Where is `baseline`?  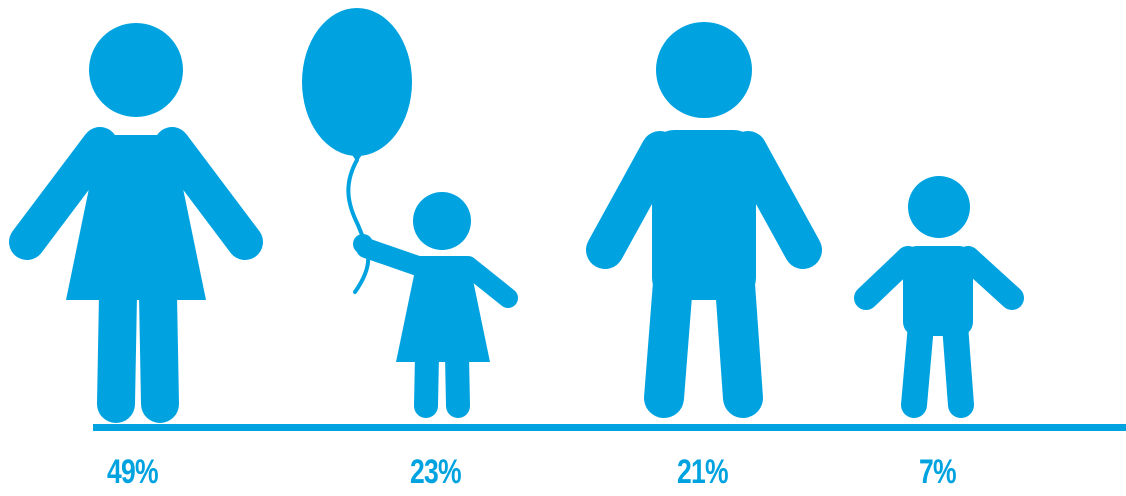 baseline is located at coordinates (609, 427).